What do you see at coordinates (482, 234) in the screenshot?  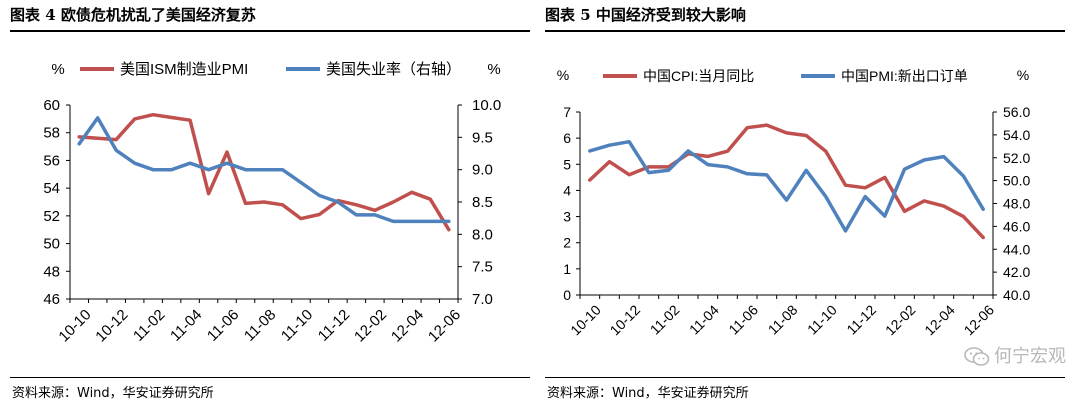 I see `y-right-tick-label: 8.0` at bounding box center [482, 234].